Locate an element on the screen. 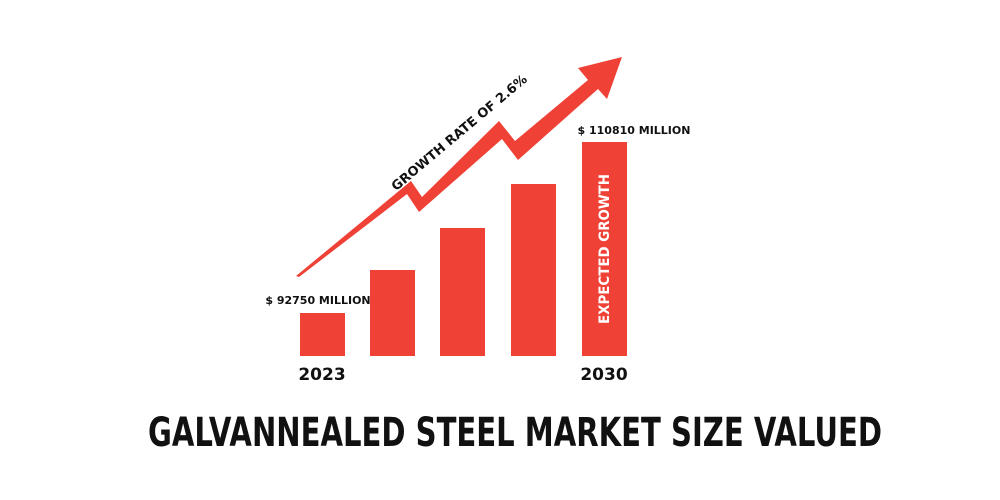 The image size is (1000, 500). end-year: 2030 is located at coordinates (603, 375).